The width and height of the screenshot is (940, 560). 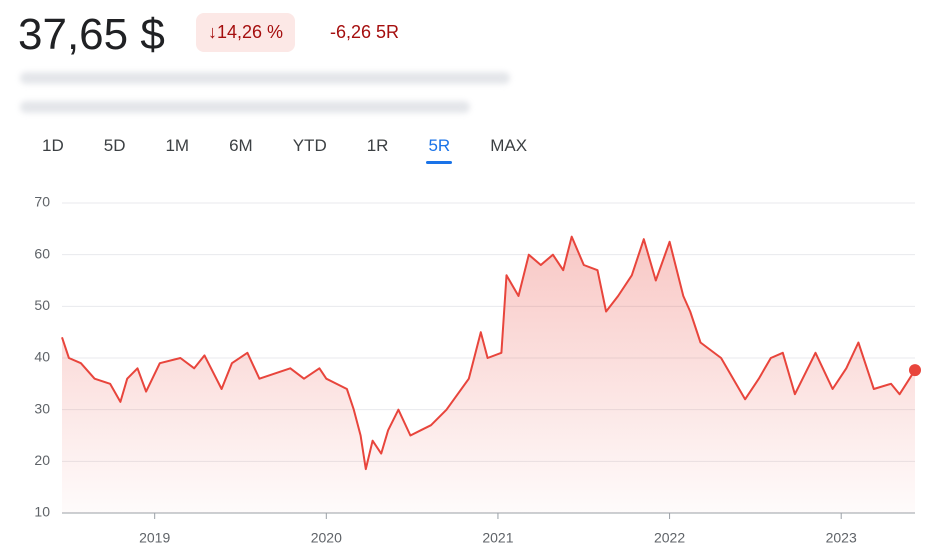 I want to click on y-tick-label: 20, so click(x=42, y=460).